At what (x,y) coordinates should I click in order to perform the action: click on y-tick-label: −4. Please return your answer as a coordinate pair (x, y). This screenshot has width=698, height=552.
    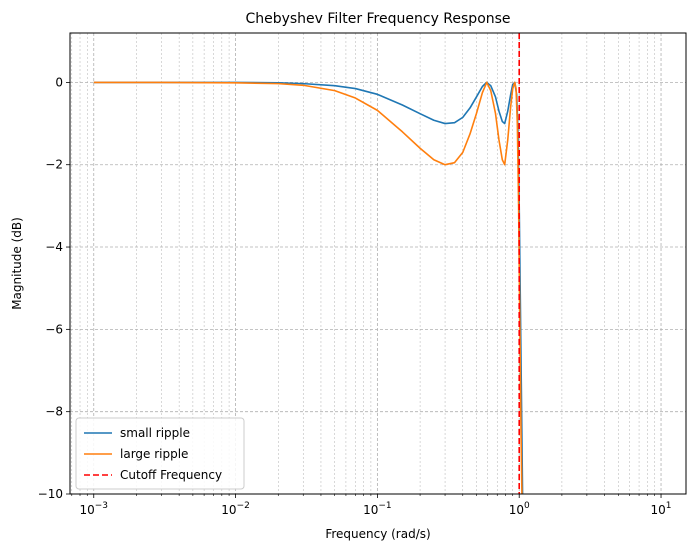
    Looking at the image, I should click on (54, 247).